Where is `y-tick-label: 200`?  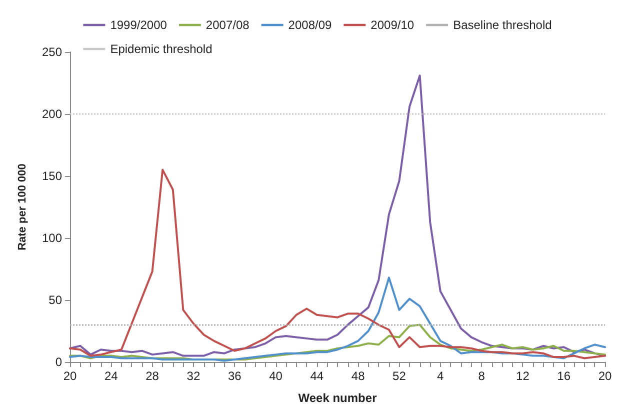 y-tick-label: 200 is located at coordinates (52, 114).